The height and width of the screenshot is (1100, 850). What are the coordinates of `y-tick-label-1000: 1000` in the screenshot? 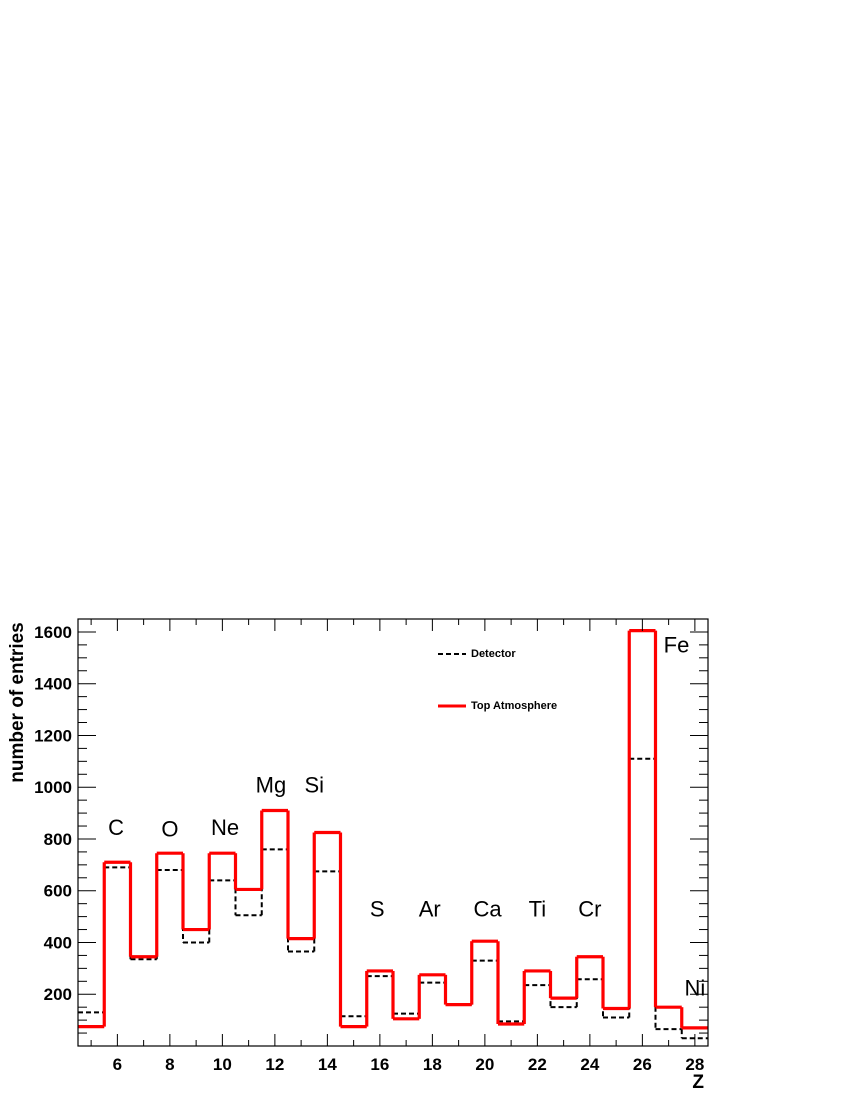 It's located at (53, 787).